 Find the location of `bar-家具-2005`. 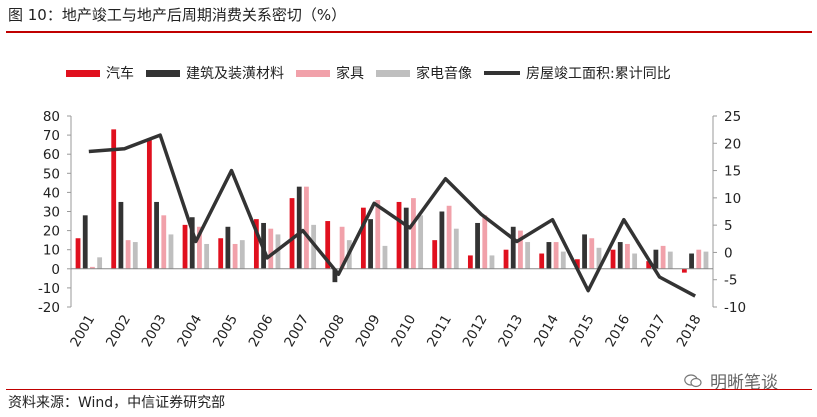

bar-家具-2005 is located at coordinates (235, 256).